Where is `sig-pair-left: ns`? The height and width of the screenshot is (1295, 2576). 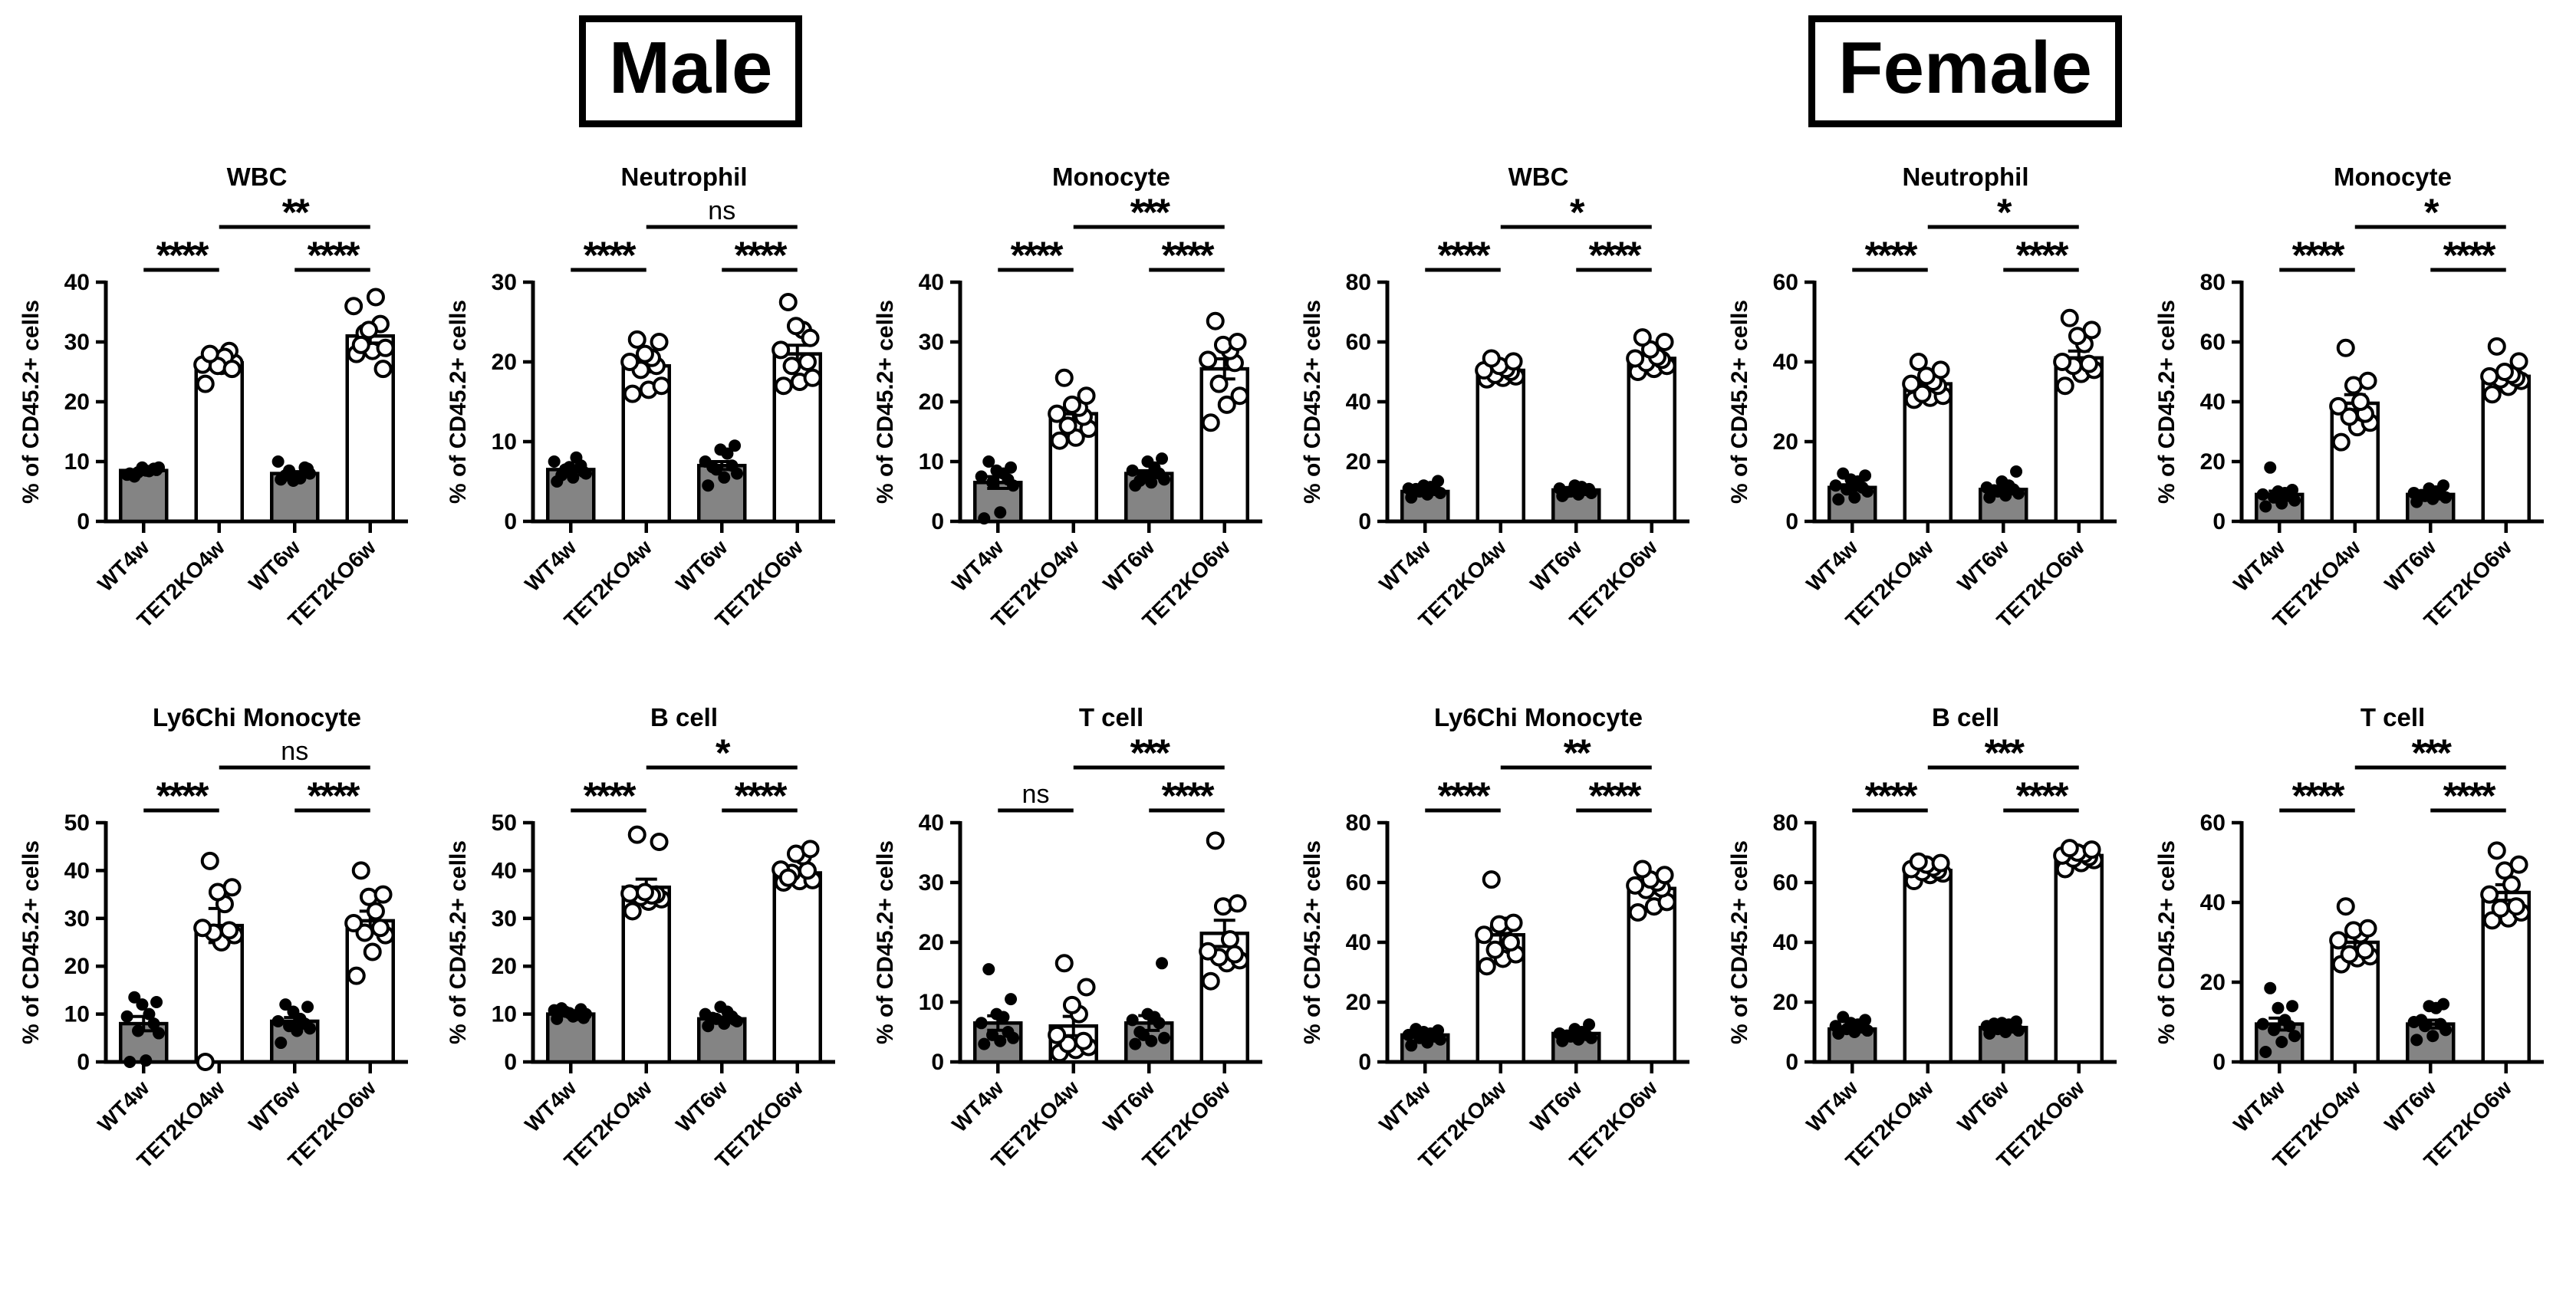 sig-pair-left: ns is located at coordinates (1036, 794).